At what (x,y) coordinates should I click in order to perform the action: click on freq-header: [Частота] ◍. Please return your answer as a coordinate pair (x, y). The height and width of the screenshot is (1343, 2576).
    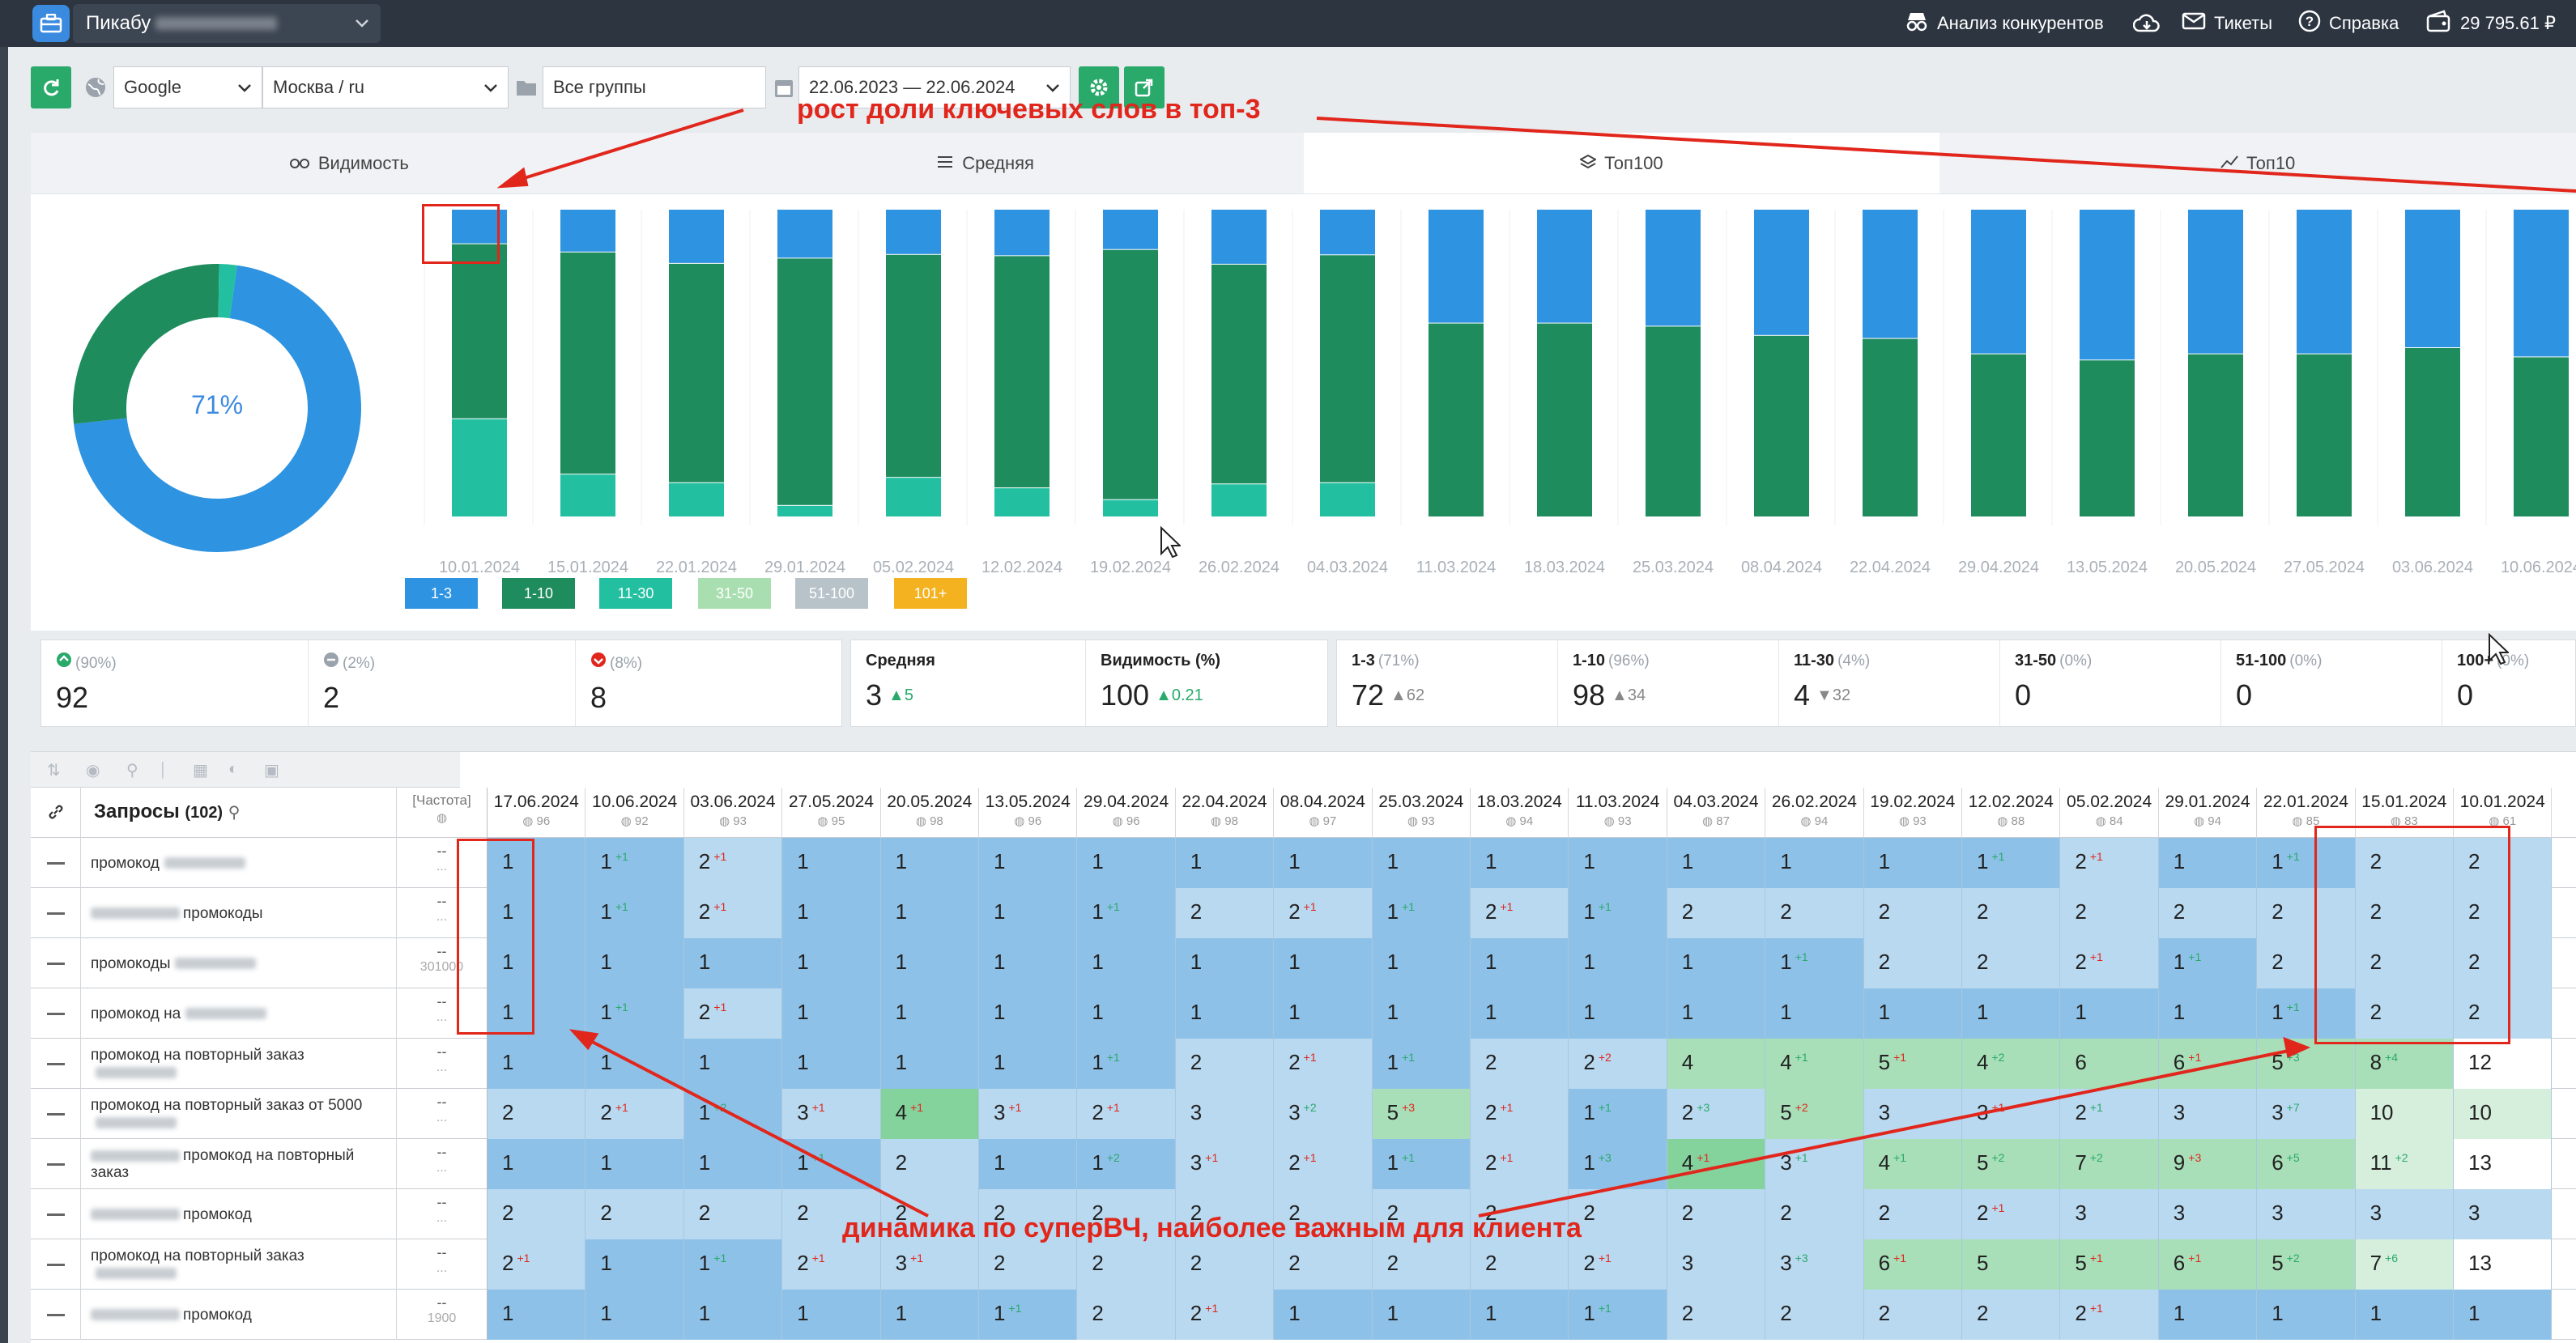
    Looking at the image, I should click on (442, 813).